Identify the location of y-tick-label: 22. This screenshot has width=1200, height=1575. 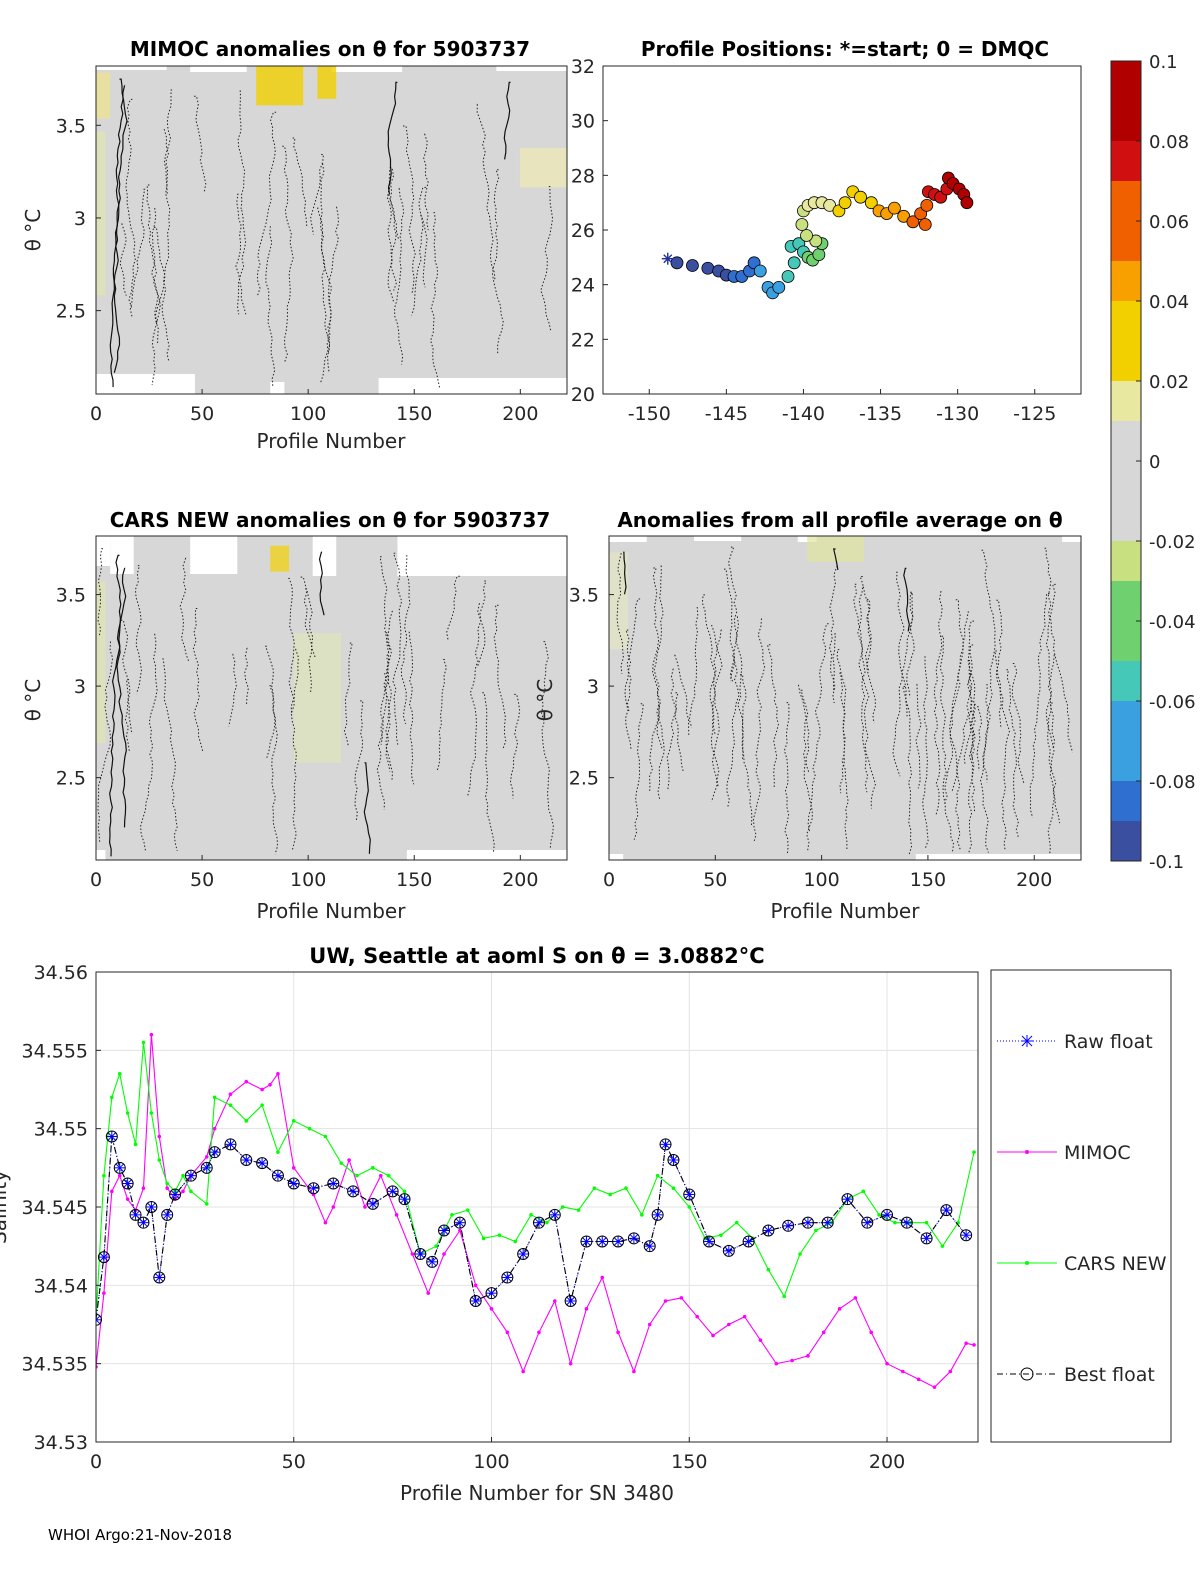
(583, 340).